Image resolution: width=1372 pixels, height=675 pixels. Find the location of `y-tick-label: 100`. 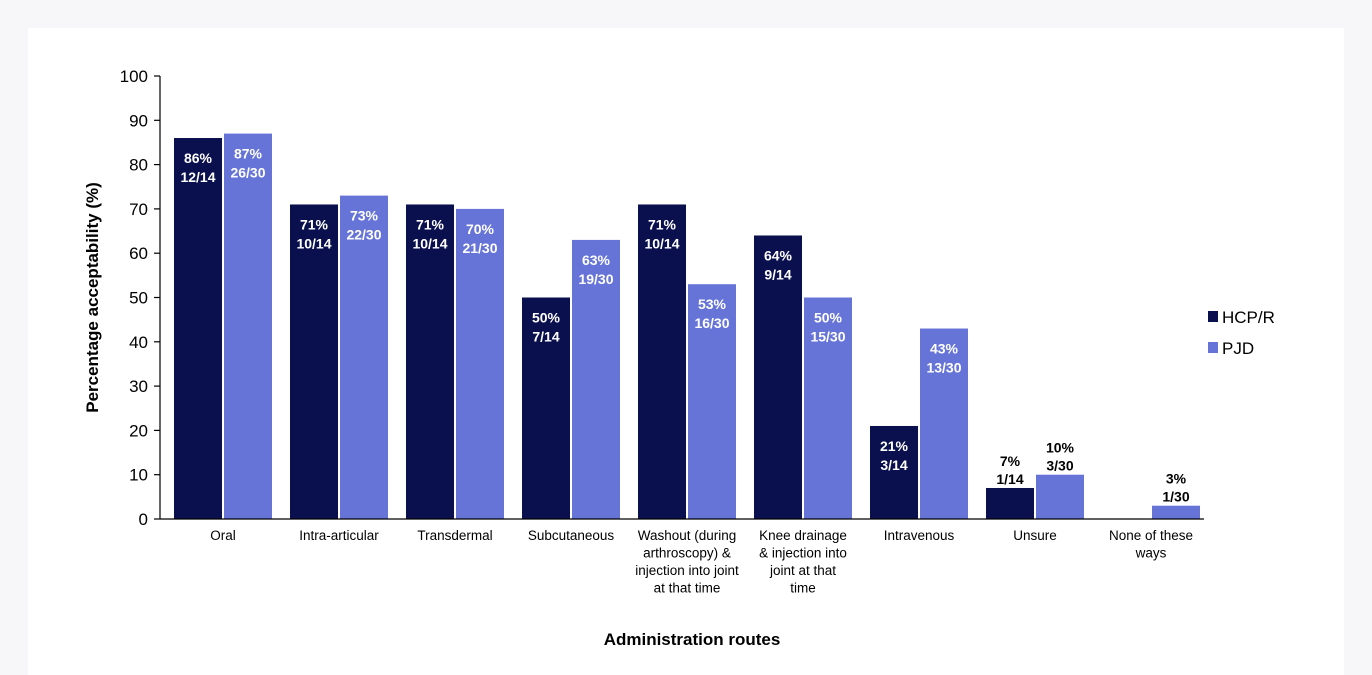

y-tick-label: 100 is located at coordinates (134, 76).